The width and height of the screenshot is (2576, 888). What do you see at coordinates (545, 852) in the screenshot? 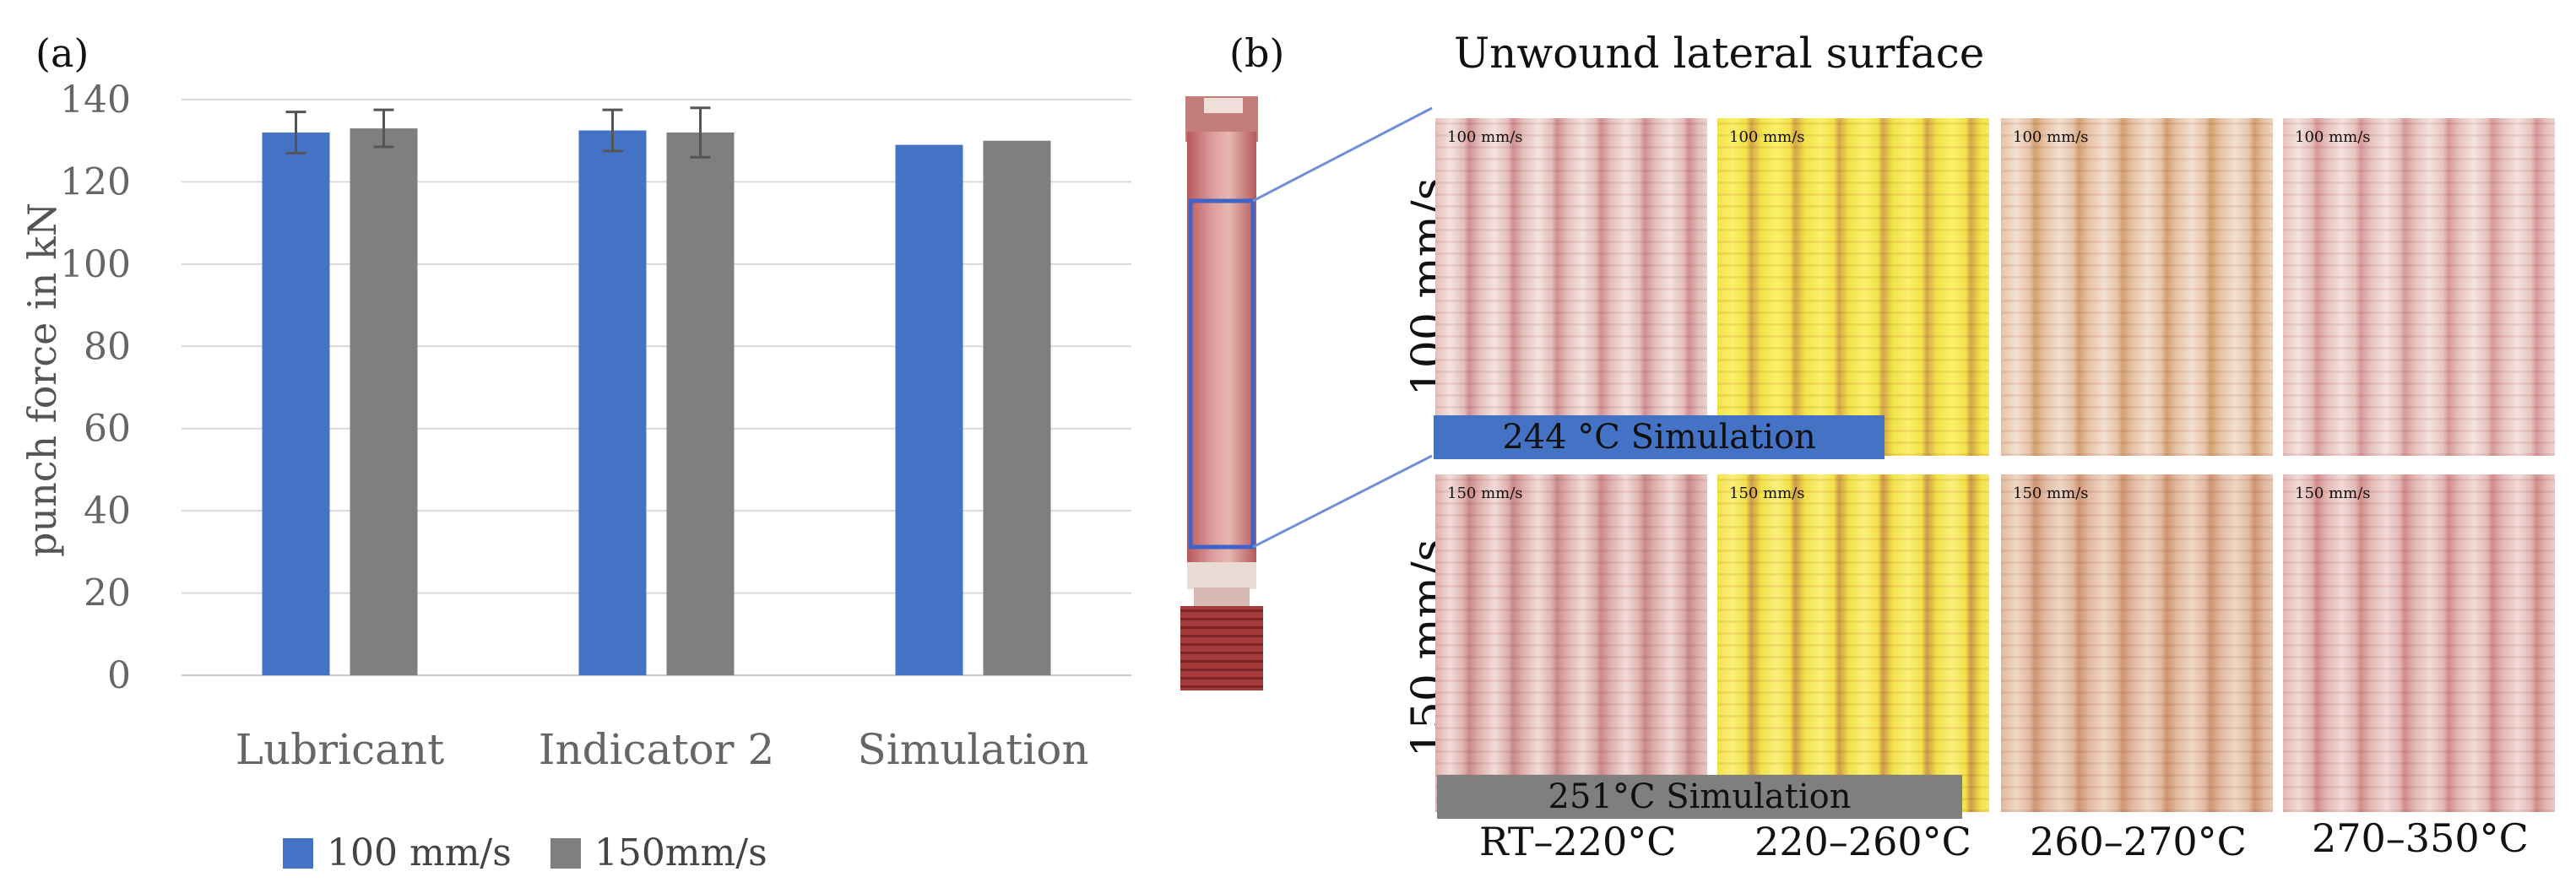
I see `chart-legend: 100 mm/s 150mm/s` at bounding box center [545, 852].